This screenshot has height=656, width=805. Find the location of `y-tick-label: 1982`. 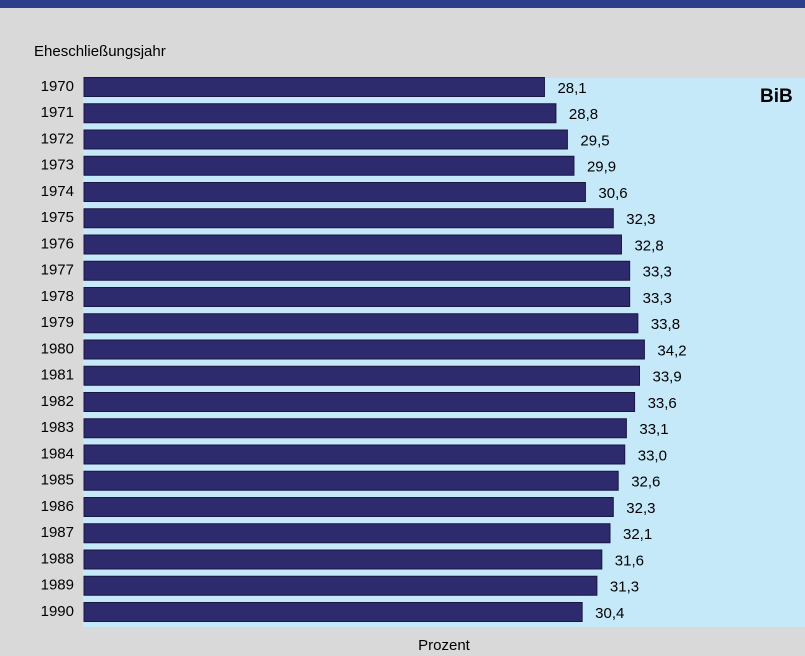

y-tick-label: 1982 is located at coordinates (57, 401).